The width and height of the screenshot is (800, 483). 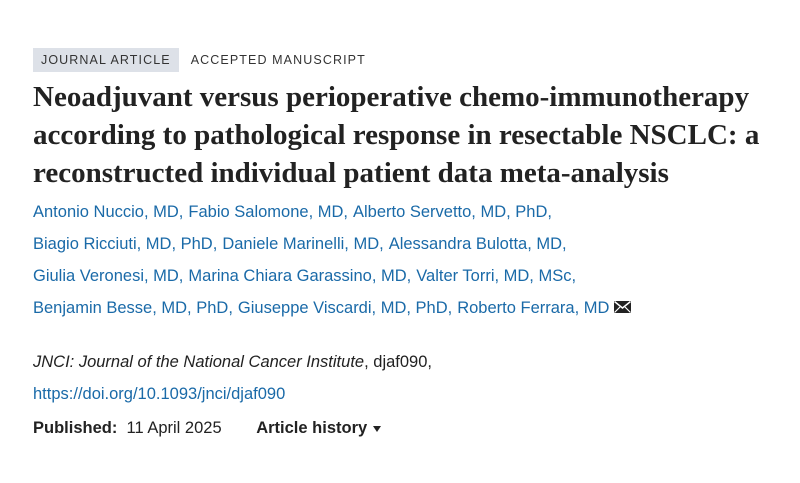 What do you see at coordinates (159, 394) in the screenshot?
I see `doi-link: https://doi.org/10.1093/jnci/djaf090` at bounding box center [159, 394].